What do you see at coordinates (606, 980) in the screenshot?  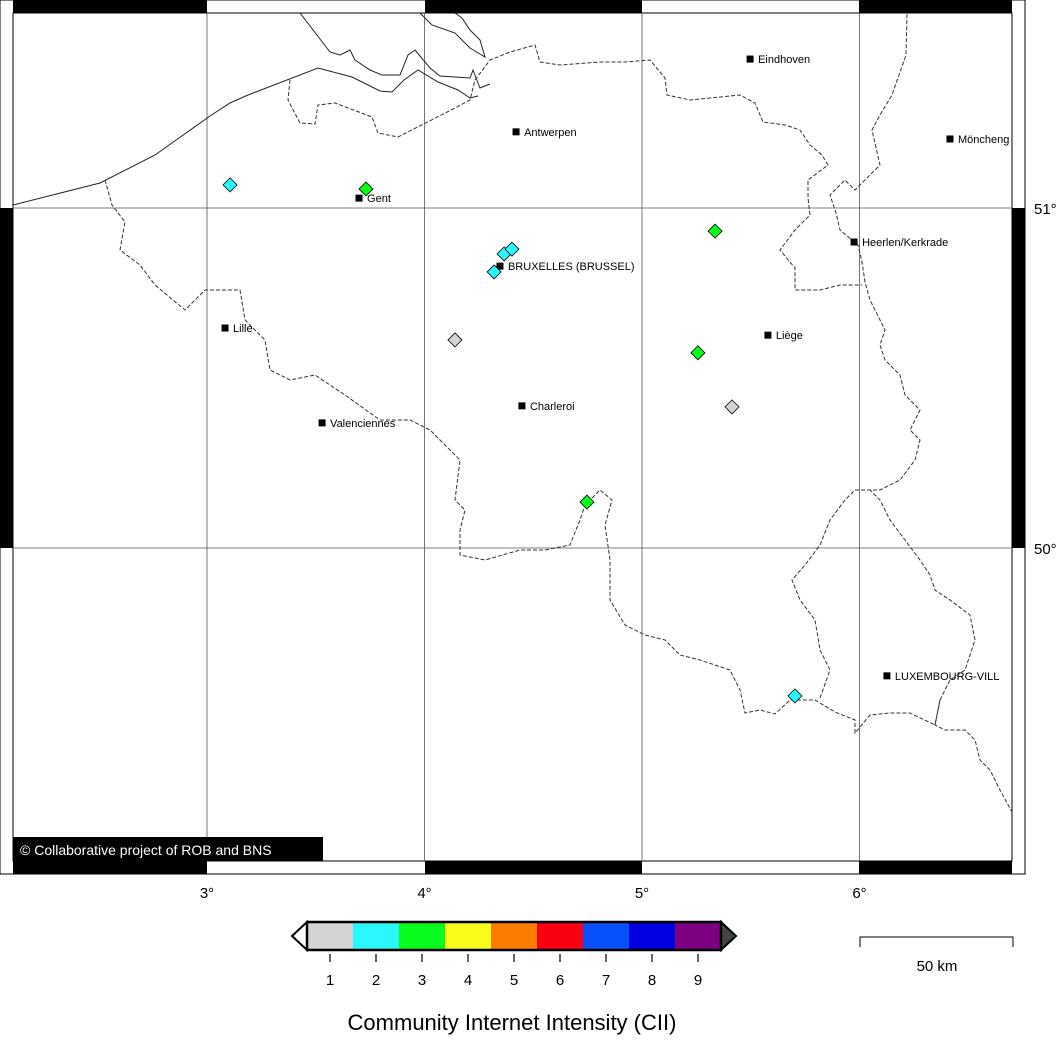 I see `legend-tick-label: 7` at bounding box center [606, 980].